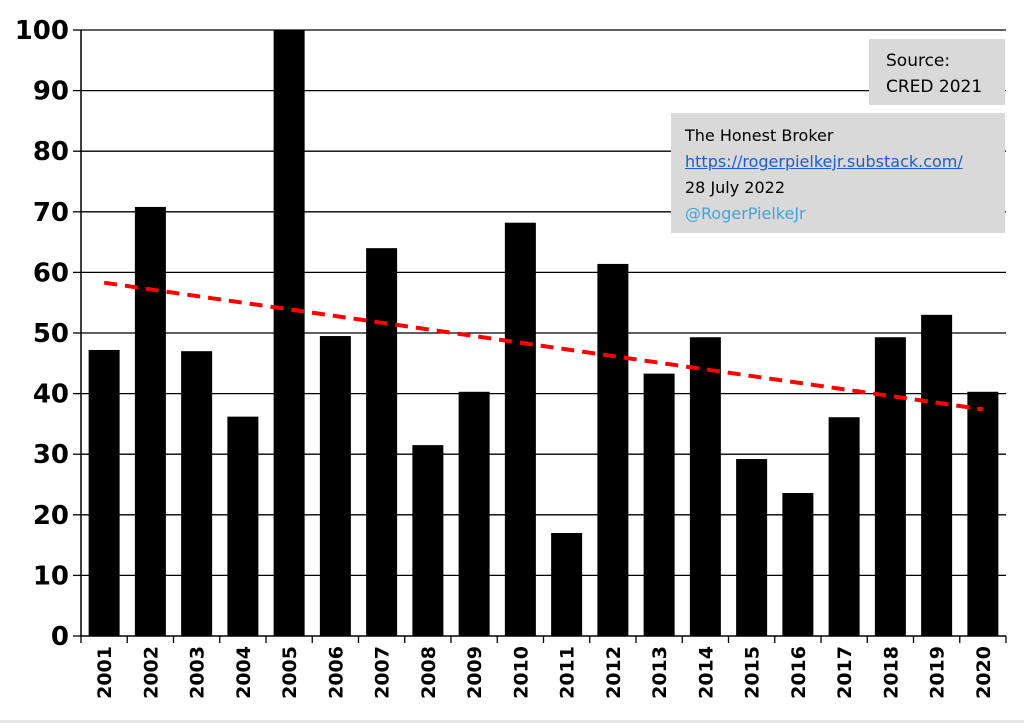  I want to click on x-tick-label: 2018, so click(891, 672).